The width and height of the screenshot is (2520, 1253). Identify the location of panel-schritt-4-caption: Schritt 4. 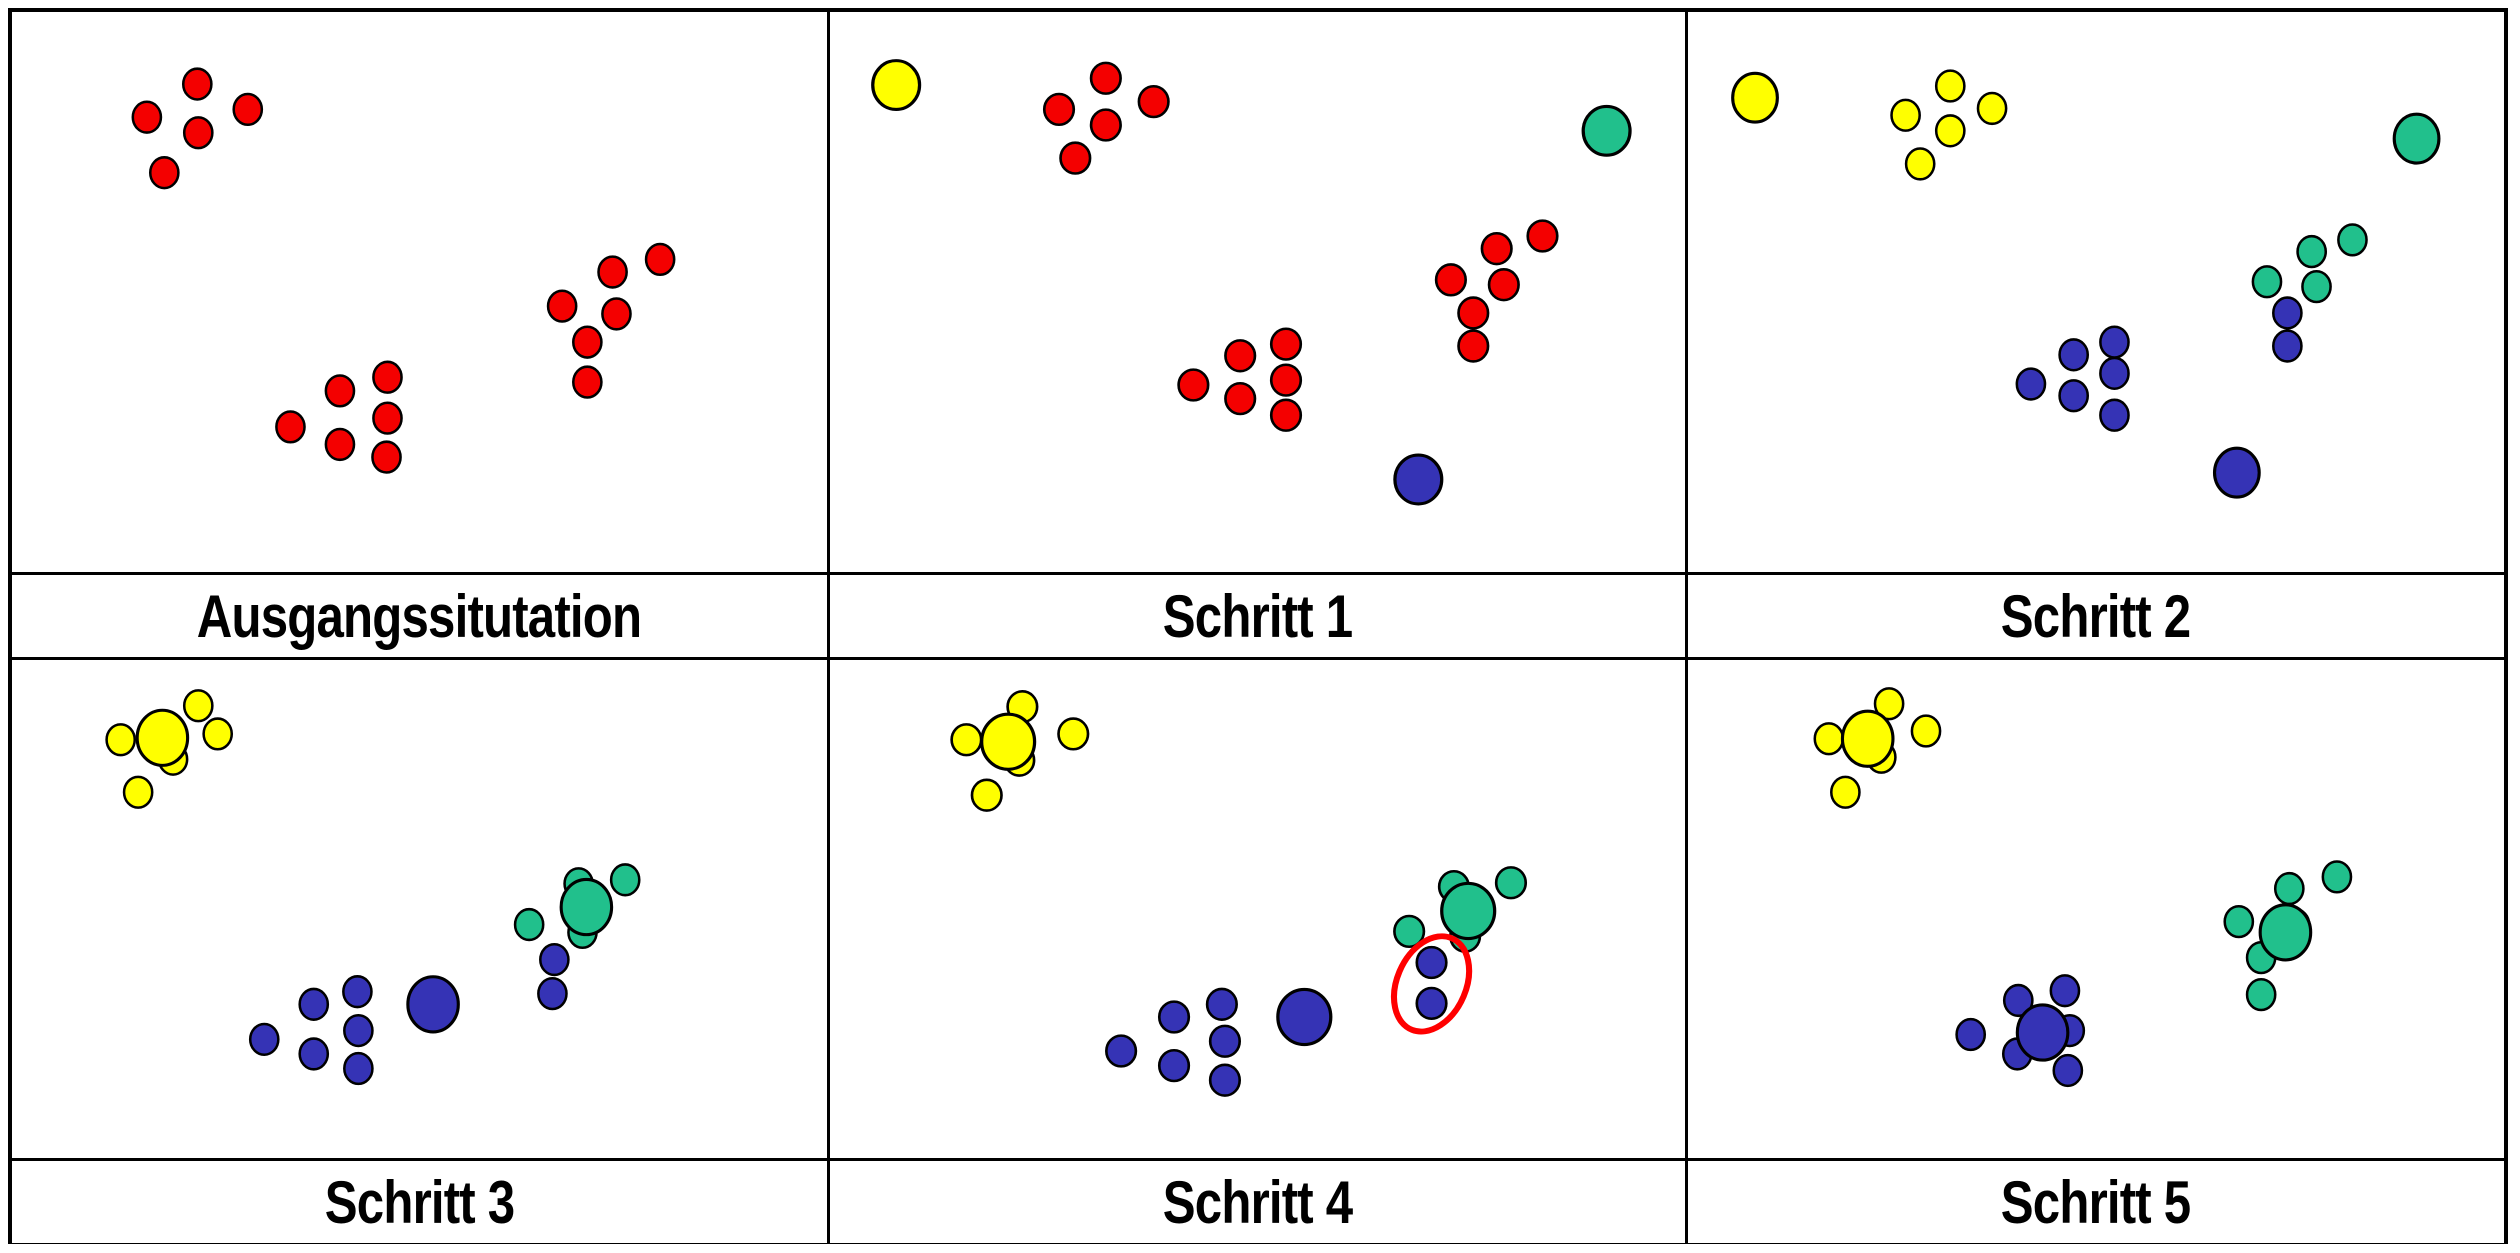
(1257, 1202).